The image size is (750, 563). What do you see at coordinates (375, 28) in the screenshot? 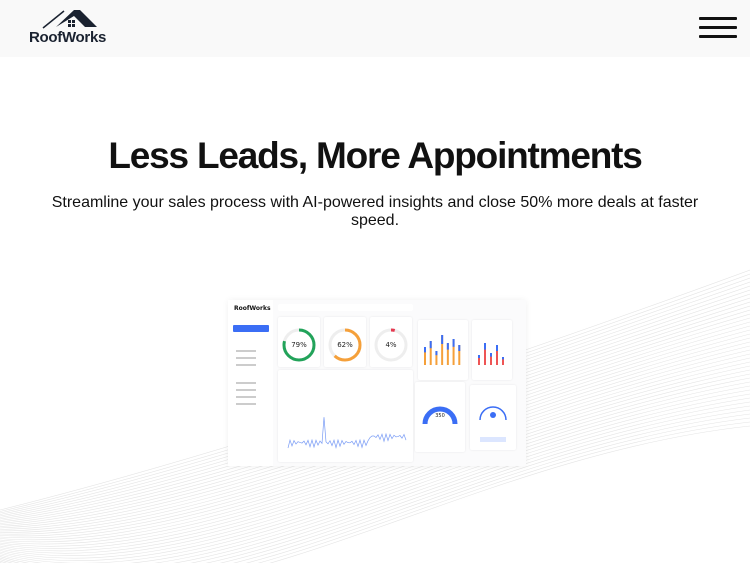
I see `header: RoofWorks` at bounding box center [375, 28].